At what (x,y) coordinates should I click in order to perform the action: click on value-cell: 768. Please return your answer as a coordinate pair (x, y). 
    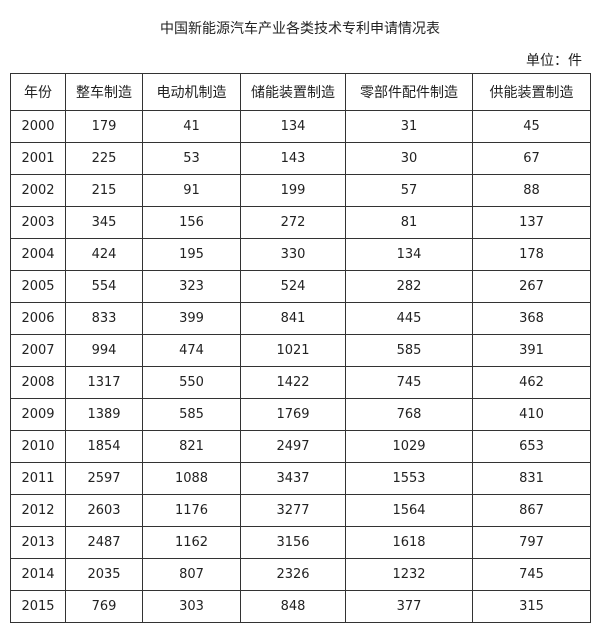
    Looking at the image, I should click on (409, 414).